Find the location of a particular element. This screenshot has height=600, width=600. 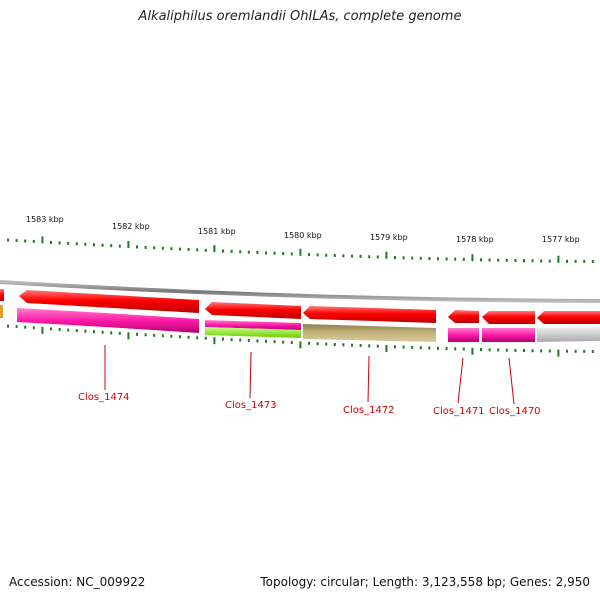

gene-label: Clos_1473 is located at coordinates (251, 405).